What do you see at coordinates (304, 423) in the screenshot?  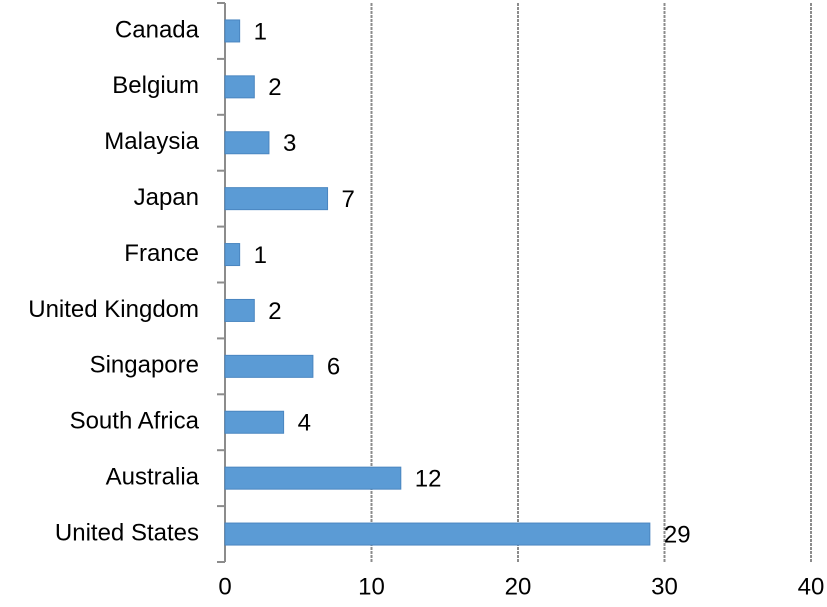 I see `value-label: 4` at bounding box center [304, 423].